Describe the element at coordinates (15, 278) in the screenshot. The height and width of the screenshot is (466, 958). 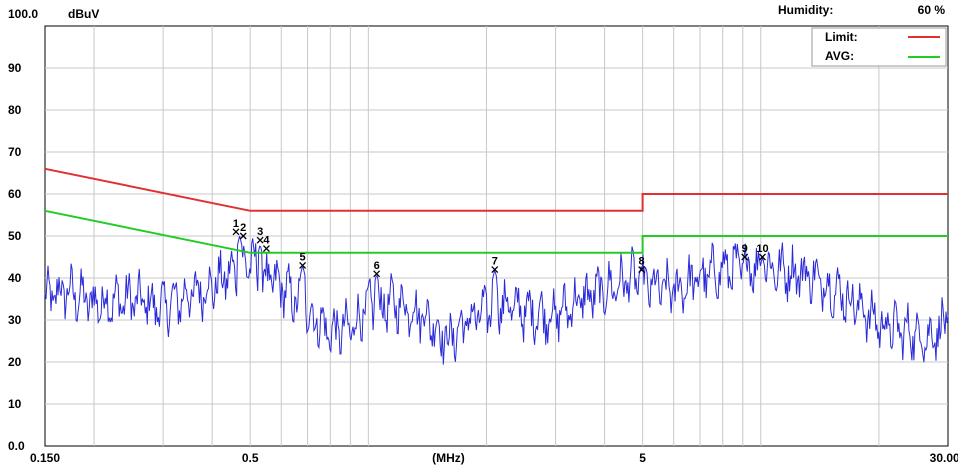
I see `y-tick-label: 40` at that location.